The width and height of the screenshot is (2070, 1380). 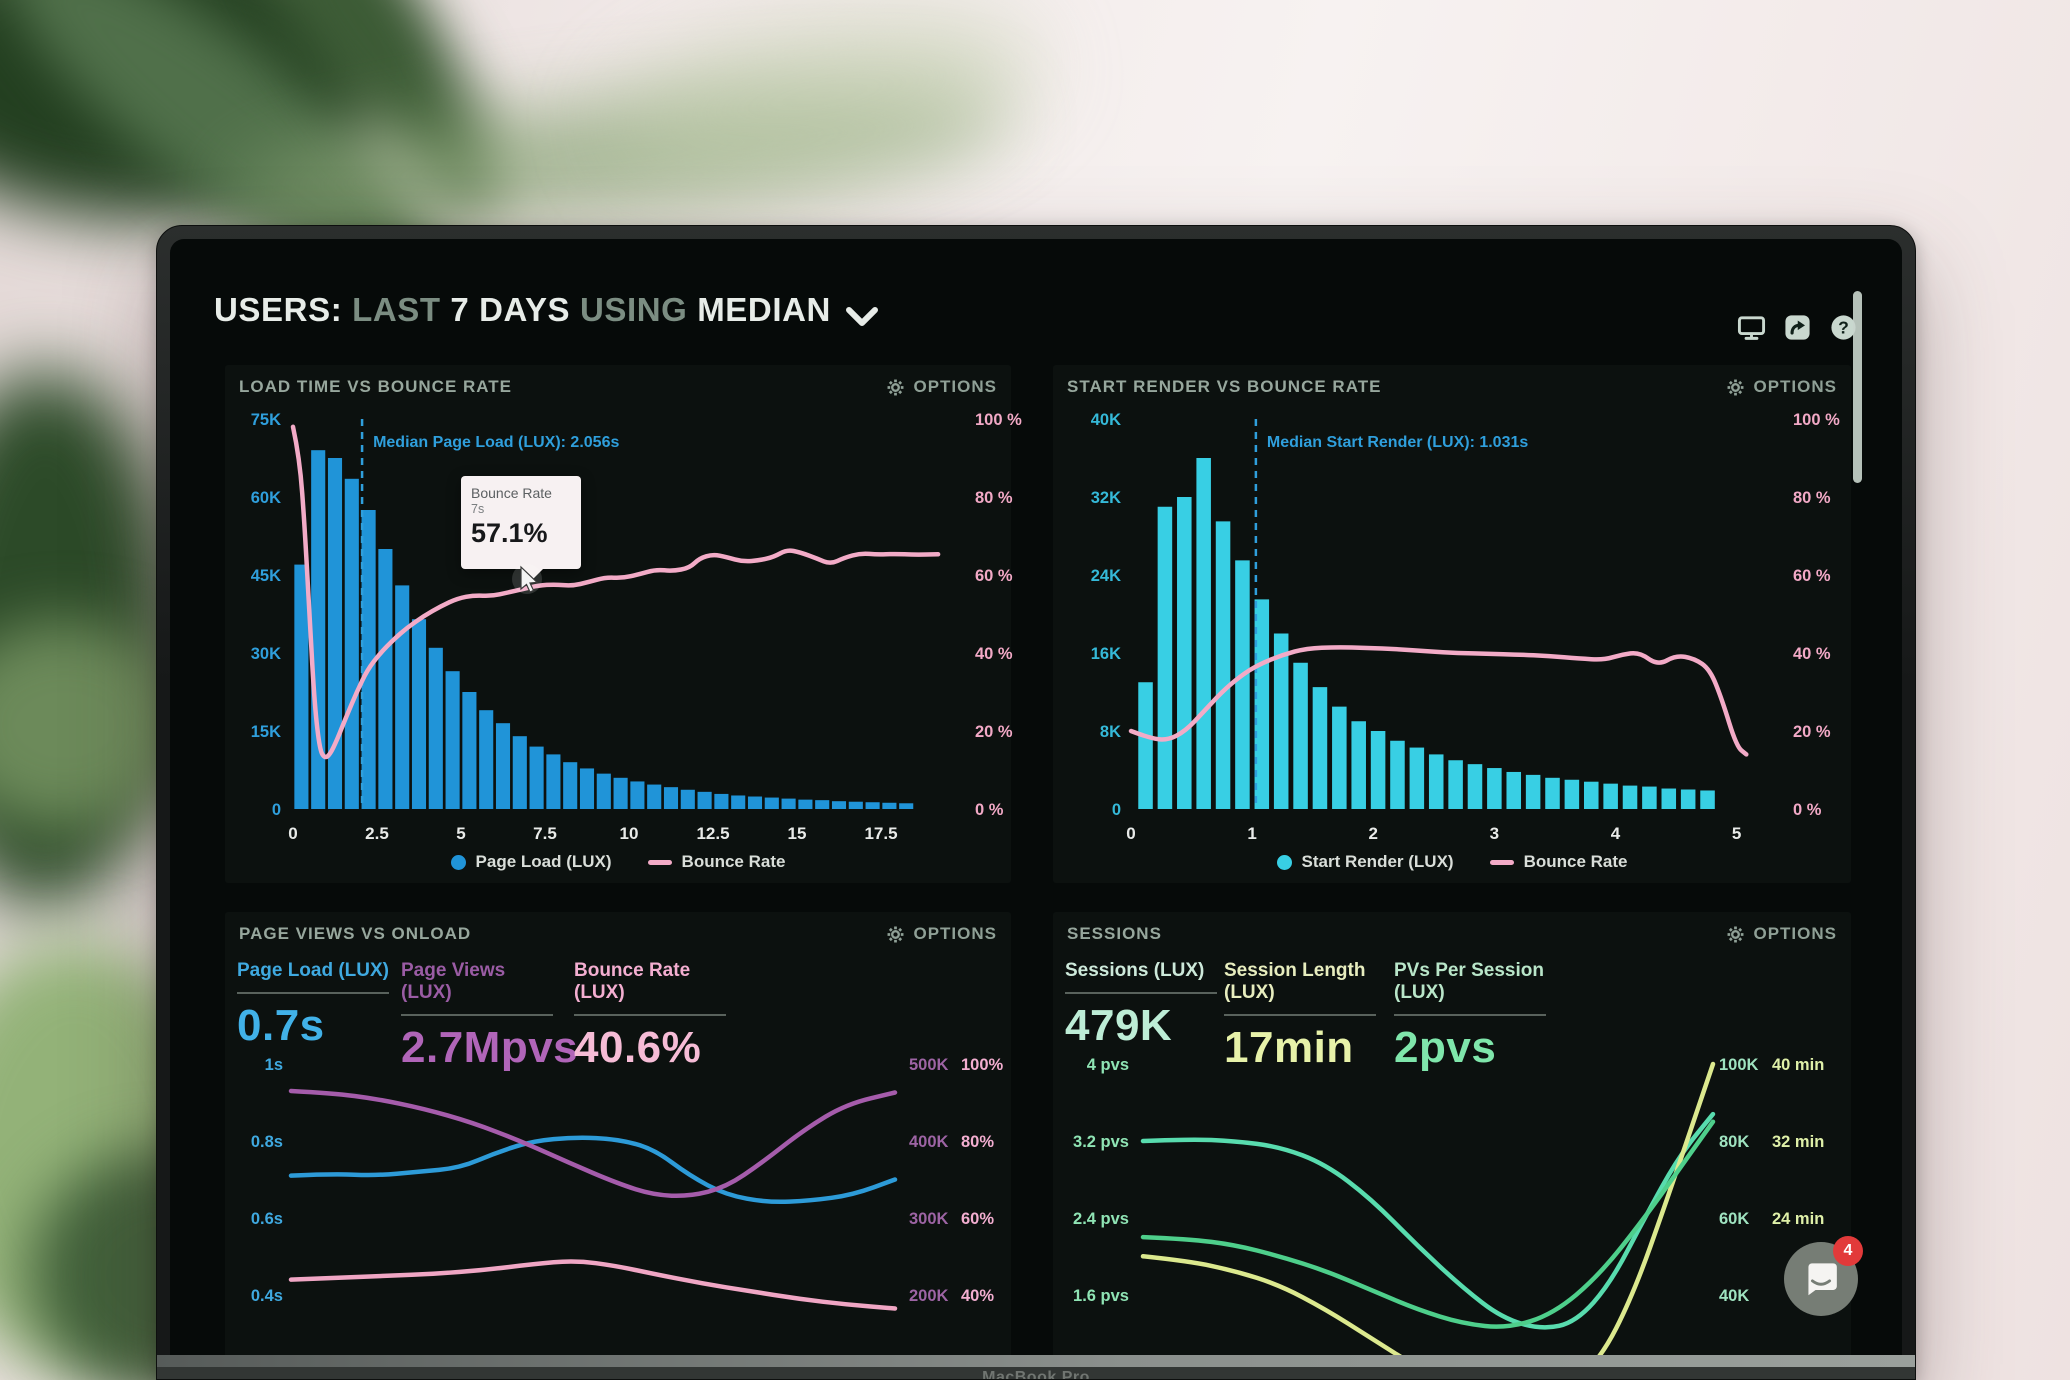 What do you see at coordinates (1110, 732) in the screenshot?
I see `svg-text: 8K` at bounding box center [1110, 732].